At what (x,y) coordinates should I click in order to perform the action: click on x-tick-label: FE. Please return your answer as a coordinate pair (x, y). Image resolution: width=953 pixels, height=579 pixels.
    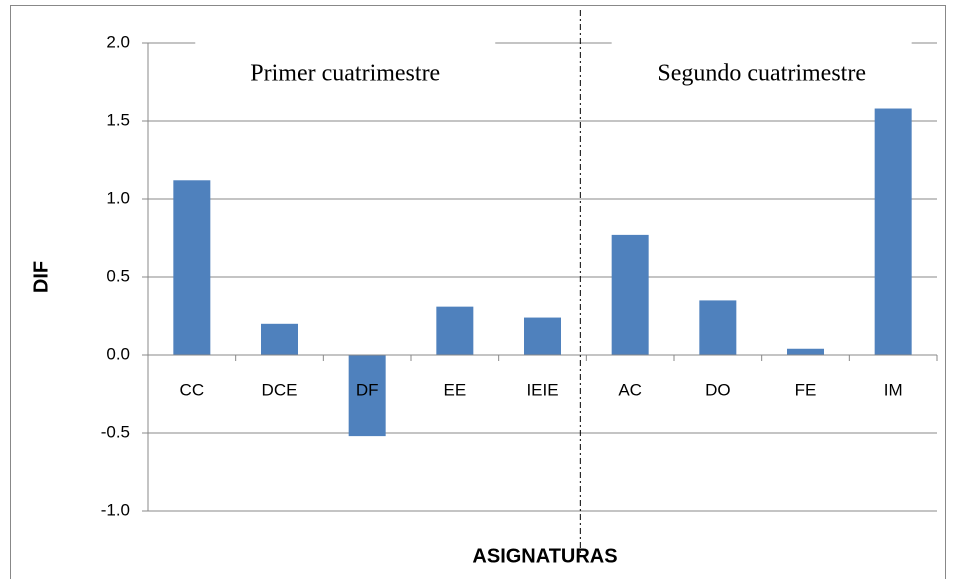
    Looking at the image, I should click on (806, 389).